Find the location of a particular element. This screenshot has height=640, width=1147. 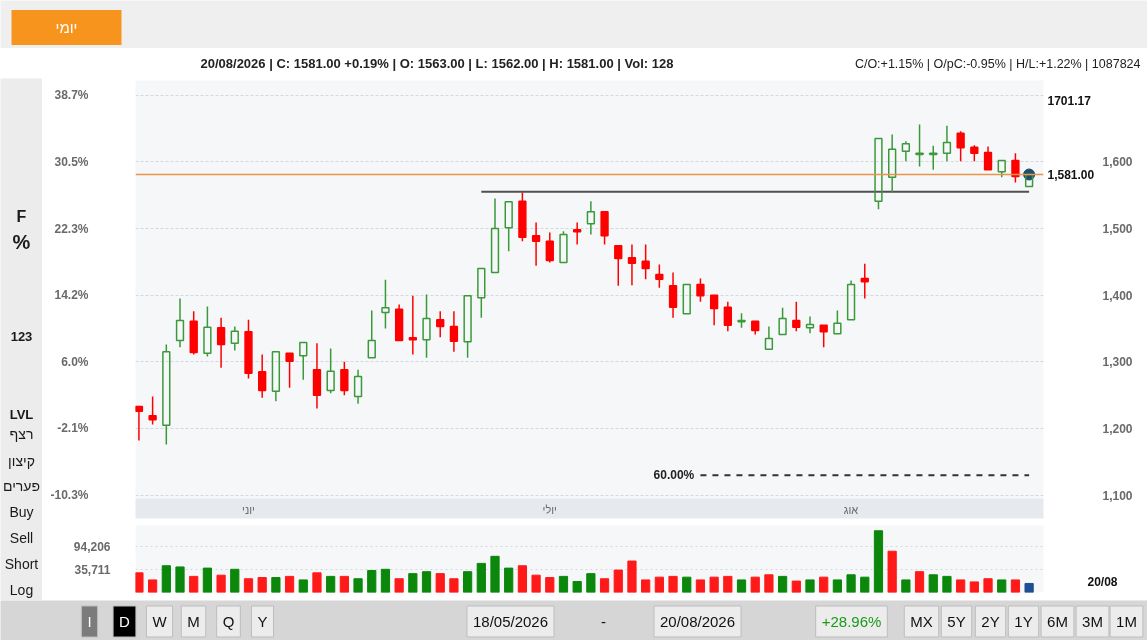

text: 2Y is located at coordinates (990, 621).